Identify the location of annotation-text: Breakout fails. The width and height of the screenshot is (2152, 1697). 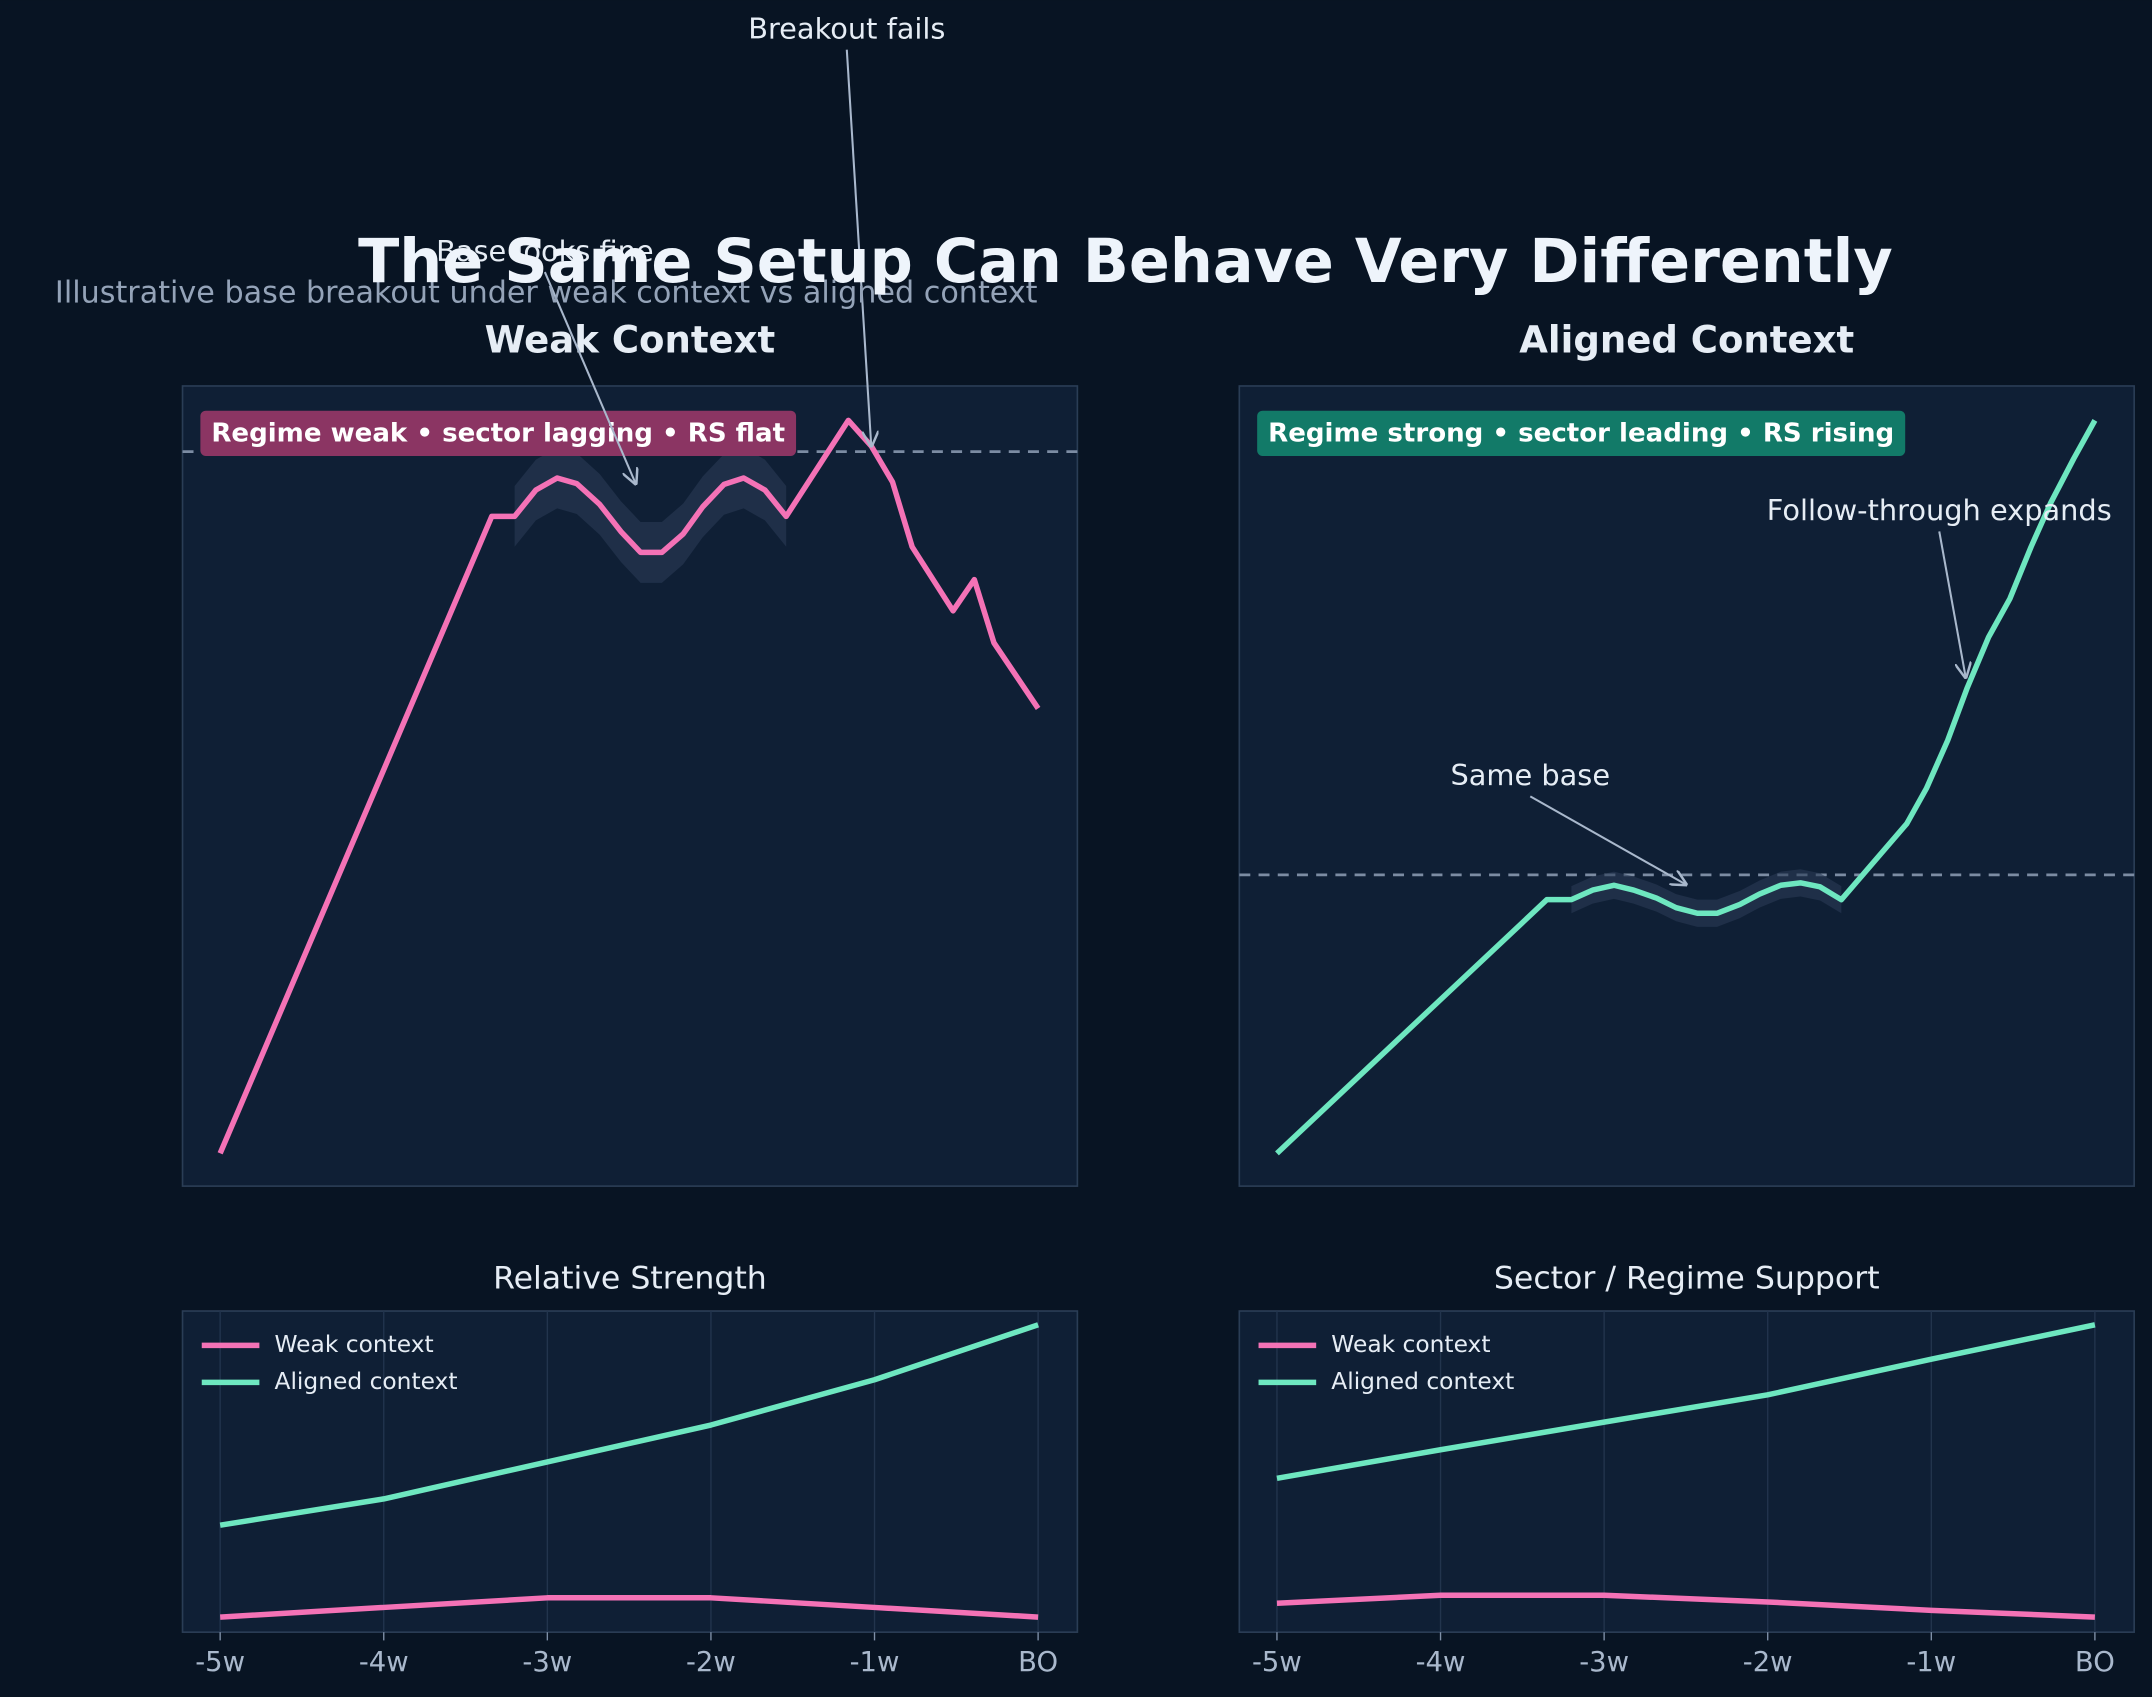
(846, 29).